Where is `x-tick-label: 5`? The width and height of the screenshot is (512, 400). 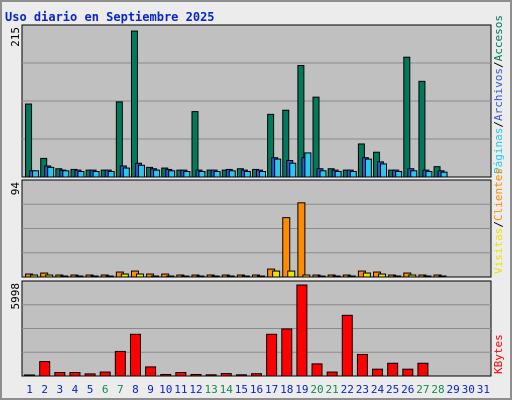
x-tick-label: 5 is located at coordinates (90, 389).